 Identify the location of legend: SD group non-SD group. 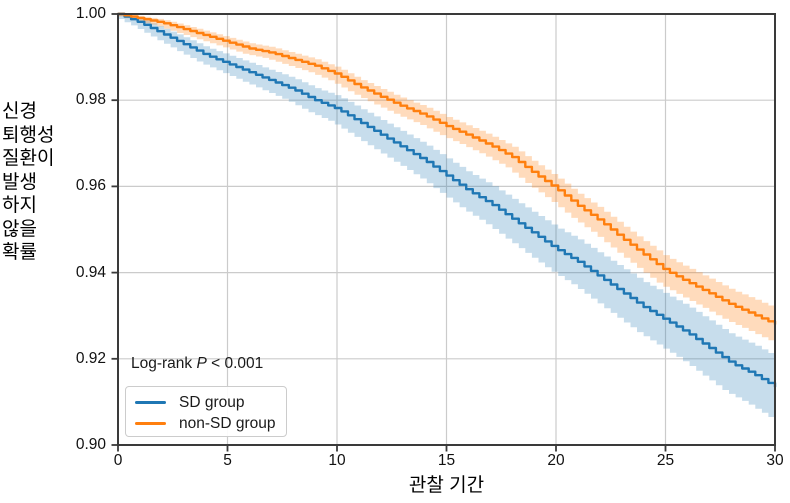
(206, 411).